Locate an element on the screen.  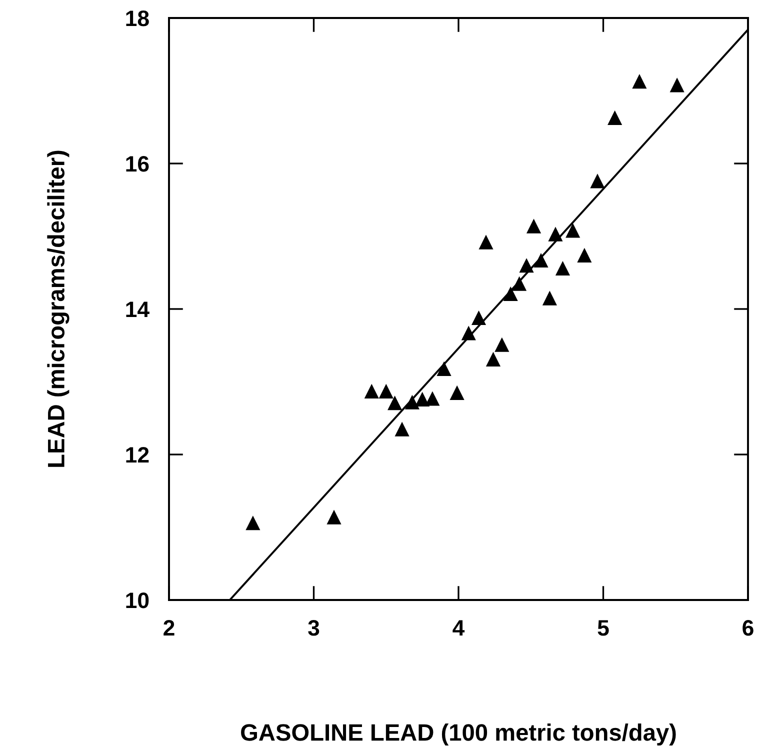
y-tick-label: 10 is located at coordinates (137, 600).